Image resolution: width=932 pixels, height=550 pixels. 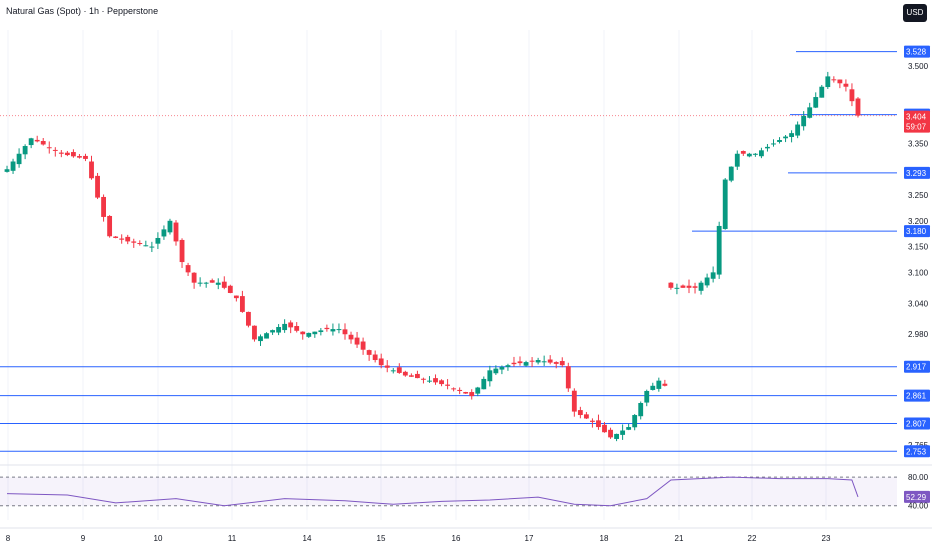 I want to click on time-tick-label: 18, so click(x=604, y=538).